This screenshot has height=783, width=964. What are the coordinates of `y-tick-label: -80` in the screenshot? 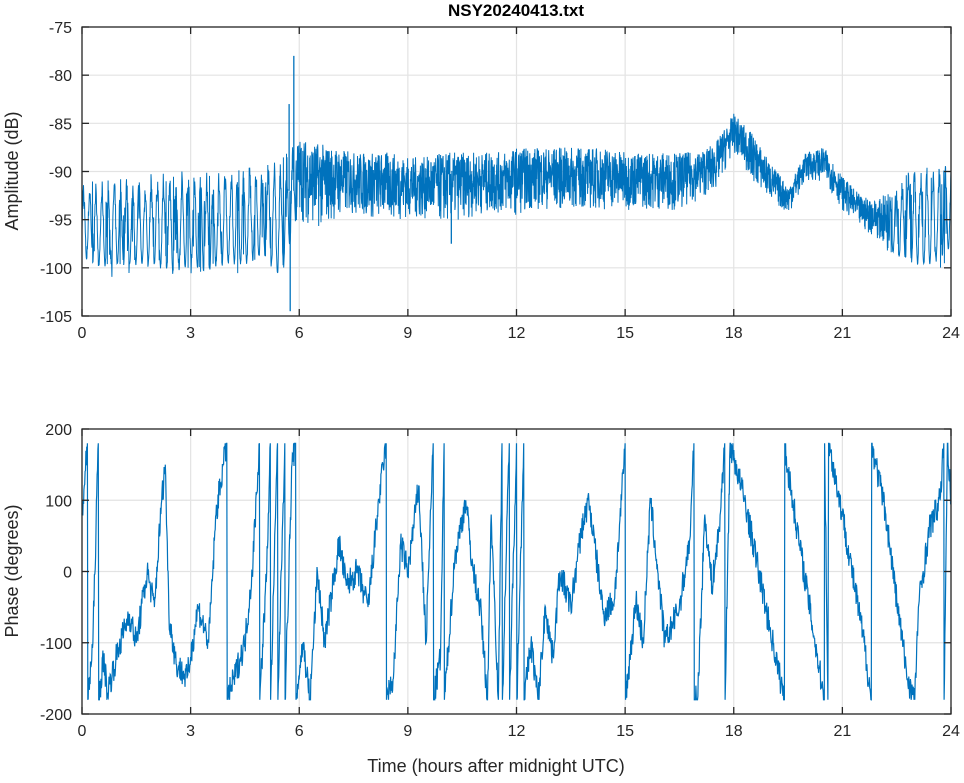 It's located at (60, 76).